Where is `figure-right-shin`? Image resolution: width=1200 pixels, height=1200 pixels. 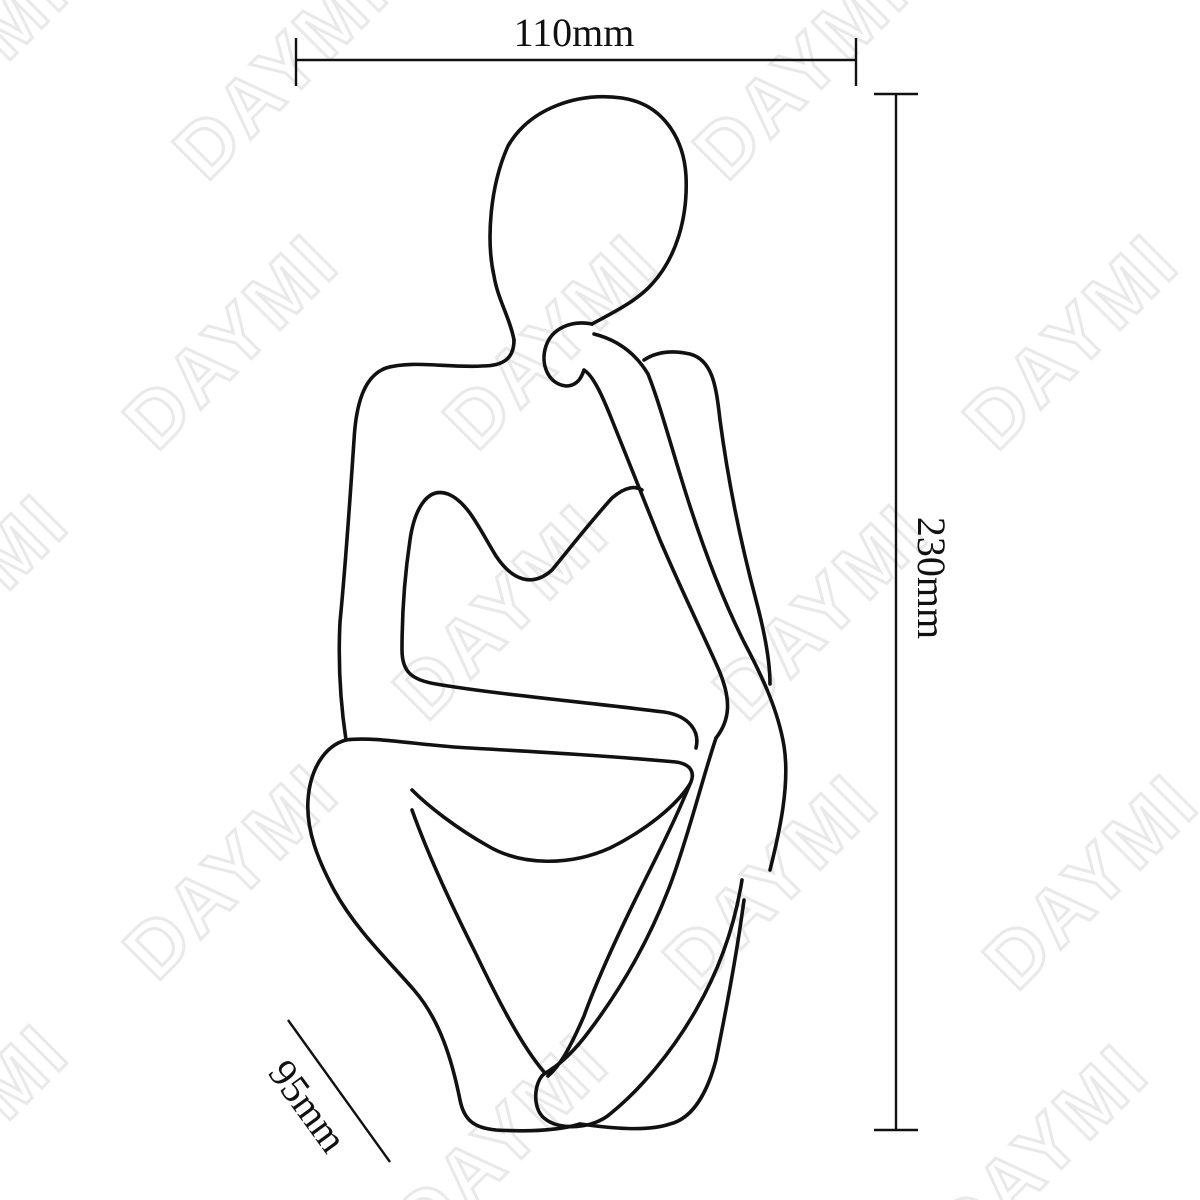
figure-right-shin is located at coordinates (619, 930).